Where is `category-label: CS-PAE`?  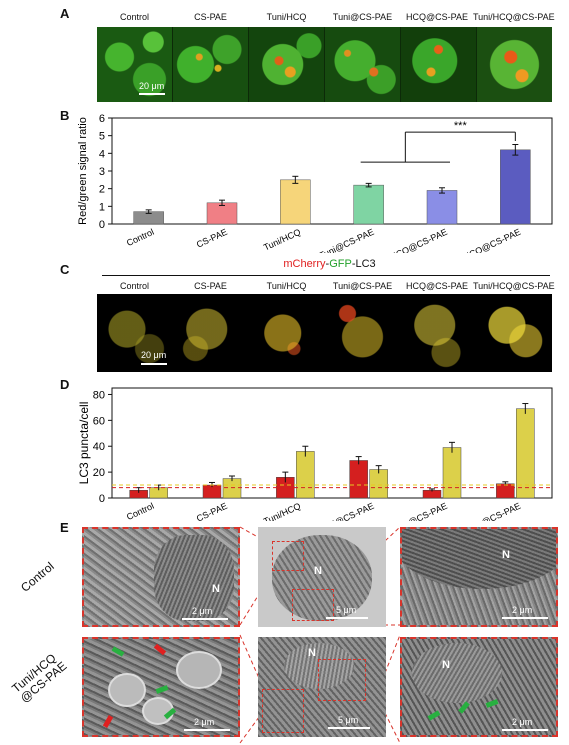 category-label: CS-PAE is located at coordinates (212, 238).